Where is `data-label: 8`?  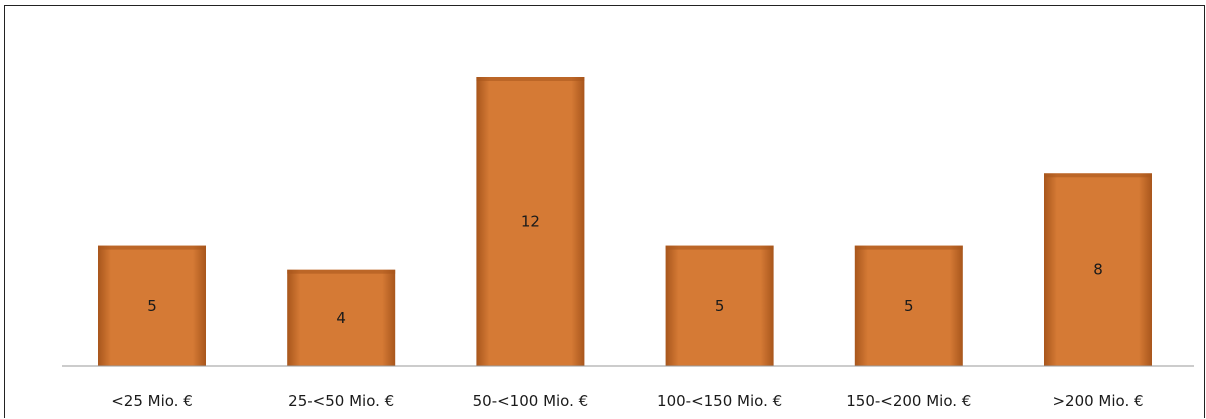
data-label: 8 is located at coordinates (1098, 270).